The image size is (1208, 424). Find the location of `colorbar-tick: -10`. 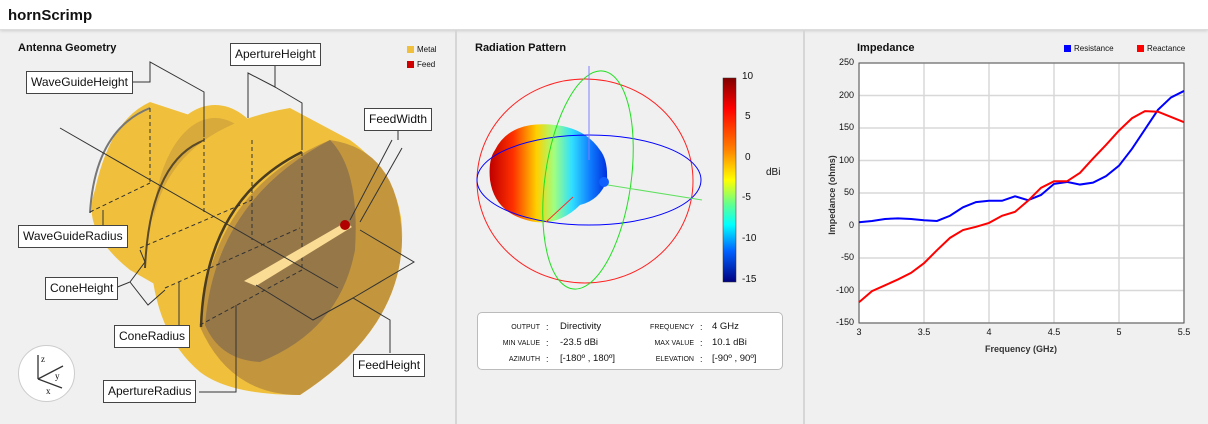

colorbar-tick: -10 is located at coordinates (749, 238).